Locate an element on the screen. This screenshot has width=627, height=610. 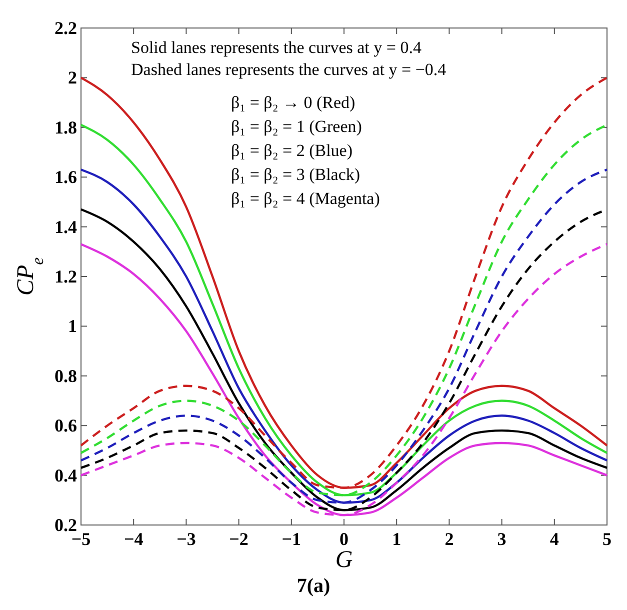
x-tick-label: −1 is located at coordinates (292, 539).